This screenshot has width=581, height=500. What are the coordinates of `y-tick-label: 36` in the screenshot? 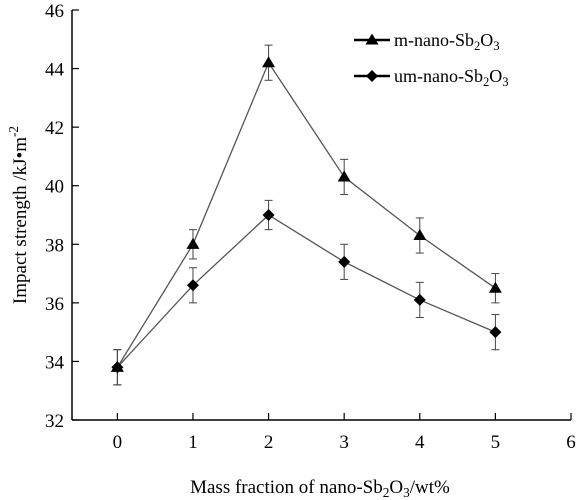 It's located at (54, 304).